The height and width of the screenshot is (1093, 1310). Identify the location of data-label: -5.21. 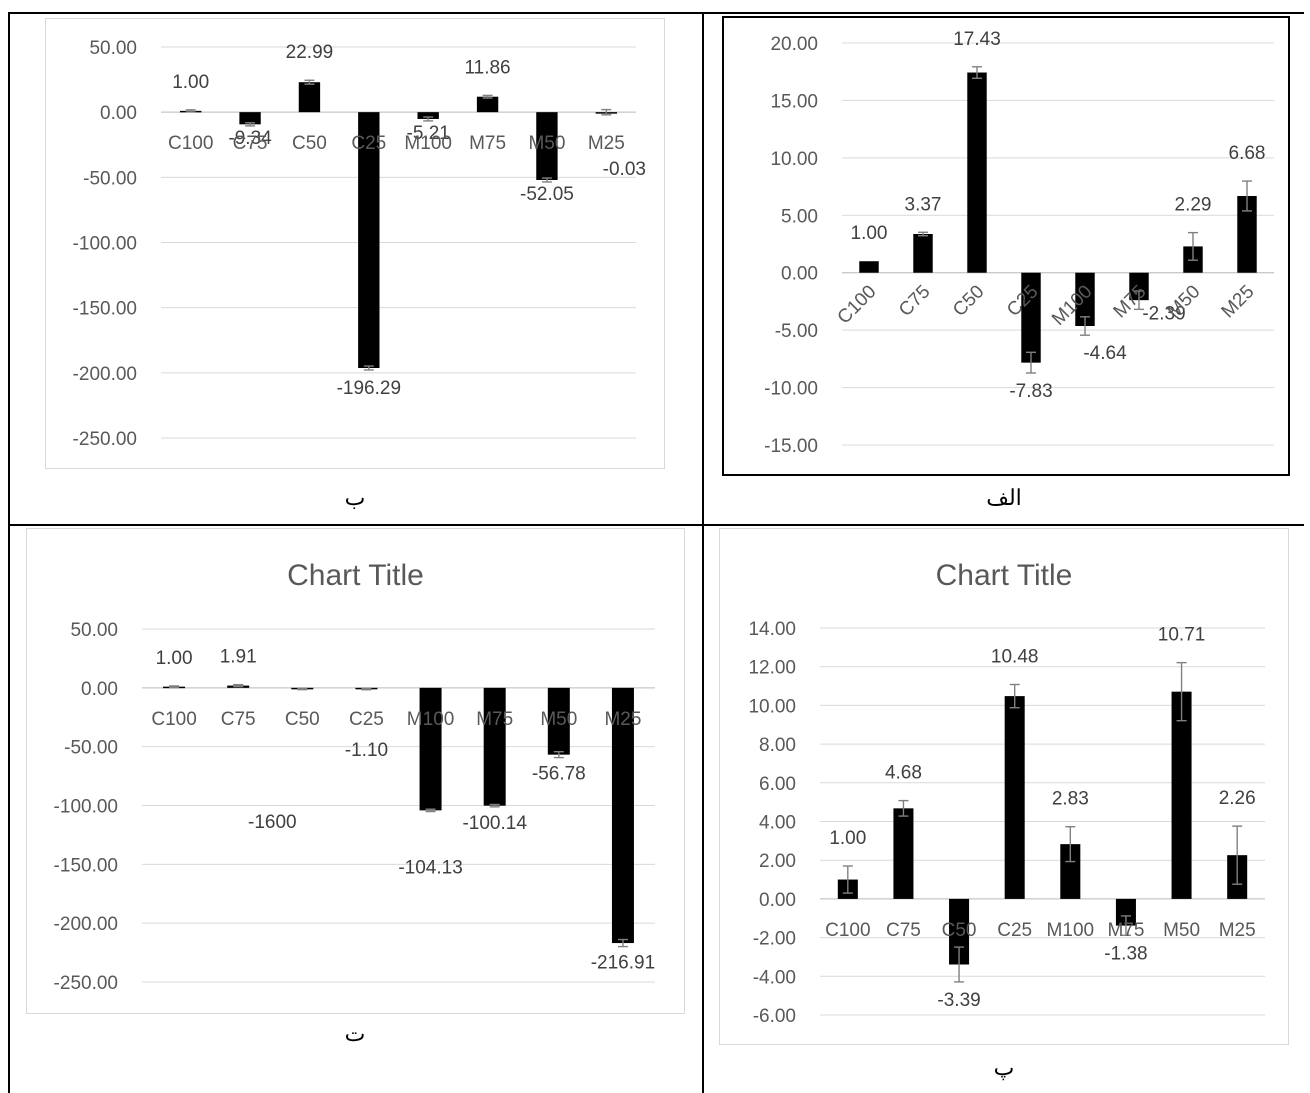
(428, 133).